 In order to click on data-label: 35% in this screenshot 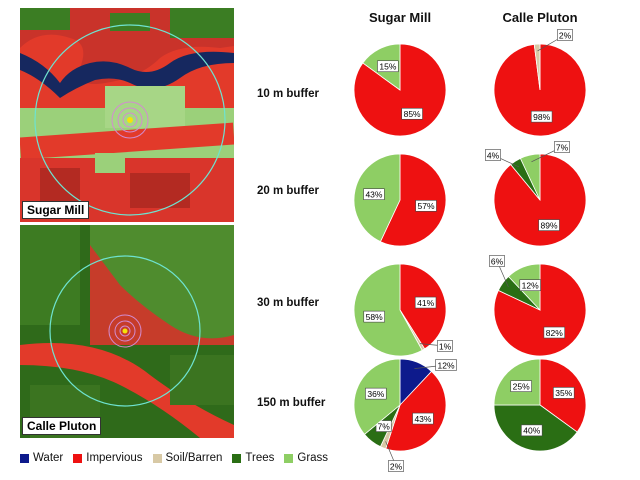, I will do `click(563, 393)`.